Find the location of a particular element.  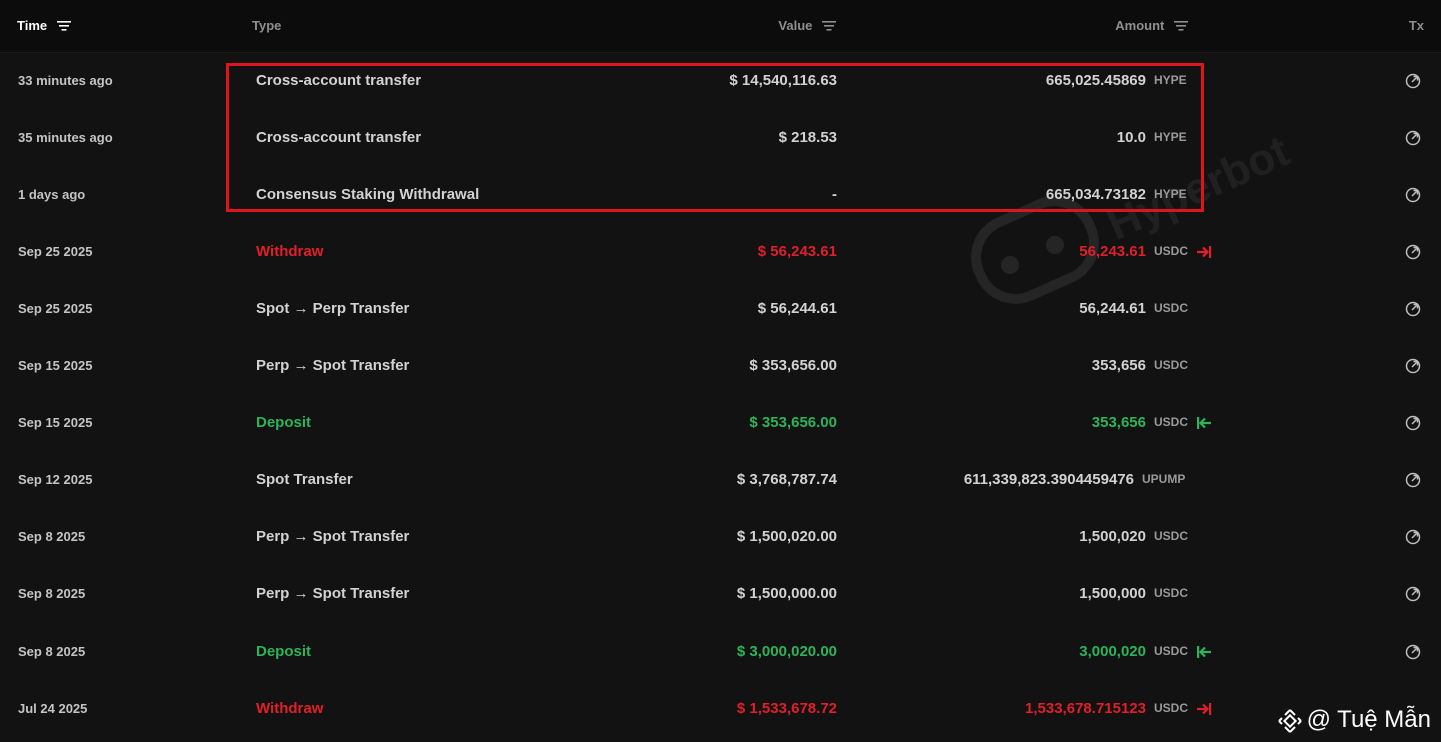

row-value: $ 56,244.61 is located at coordinates (797, 308).